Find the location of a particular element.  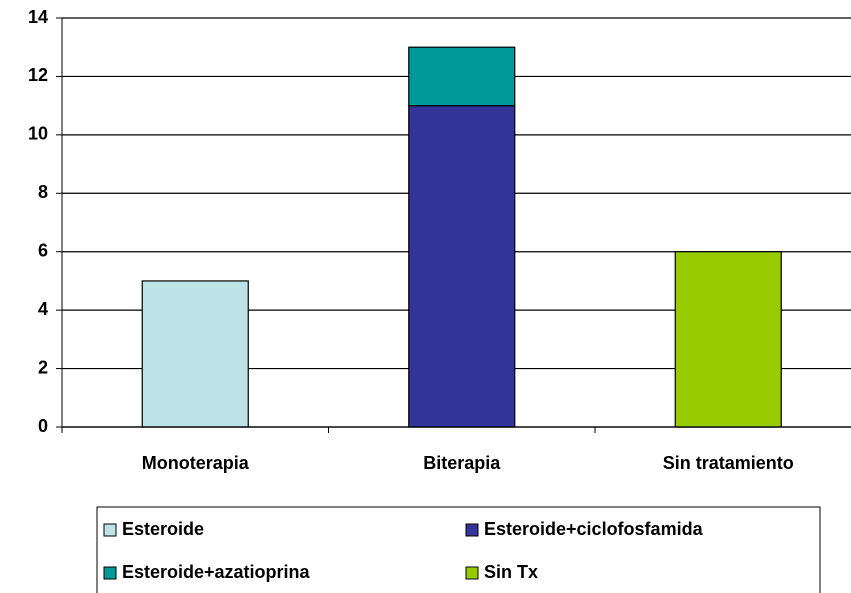

y-tick-label: 2 is located at coordinates (43, 367).